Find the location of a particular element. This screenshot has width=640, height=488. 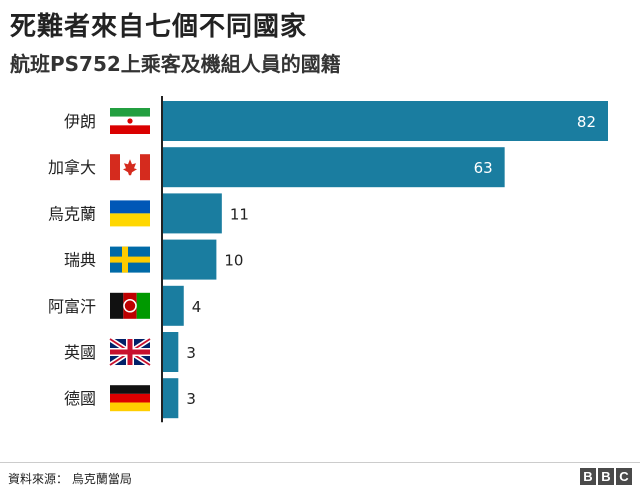

category-label: 伊朗 is located at coordinates (80, 121).